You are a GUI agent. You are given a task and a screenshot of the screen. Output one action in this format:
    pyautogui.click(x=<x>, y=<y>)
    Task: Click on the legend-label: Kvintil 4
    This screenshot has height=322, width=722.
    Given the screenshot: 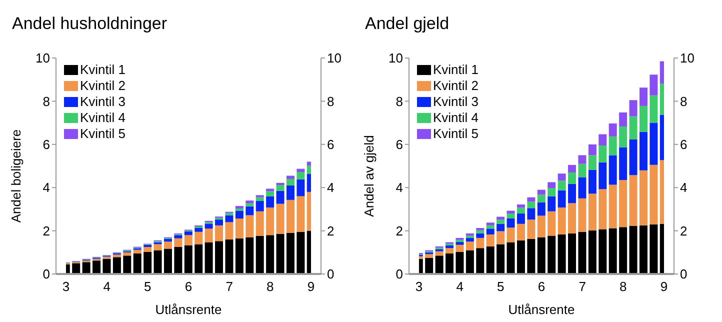 What is the action you would take?
    pyautogui.click(x=103, y=118)
    